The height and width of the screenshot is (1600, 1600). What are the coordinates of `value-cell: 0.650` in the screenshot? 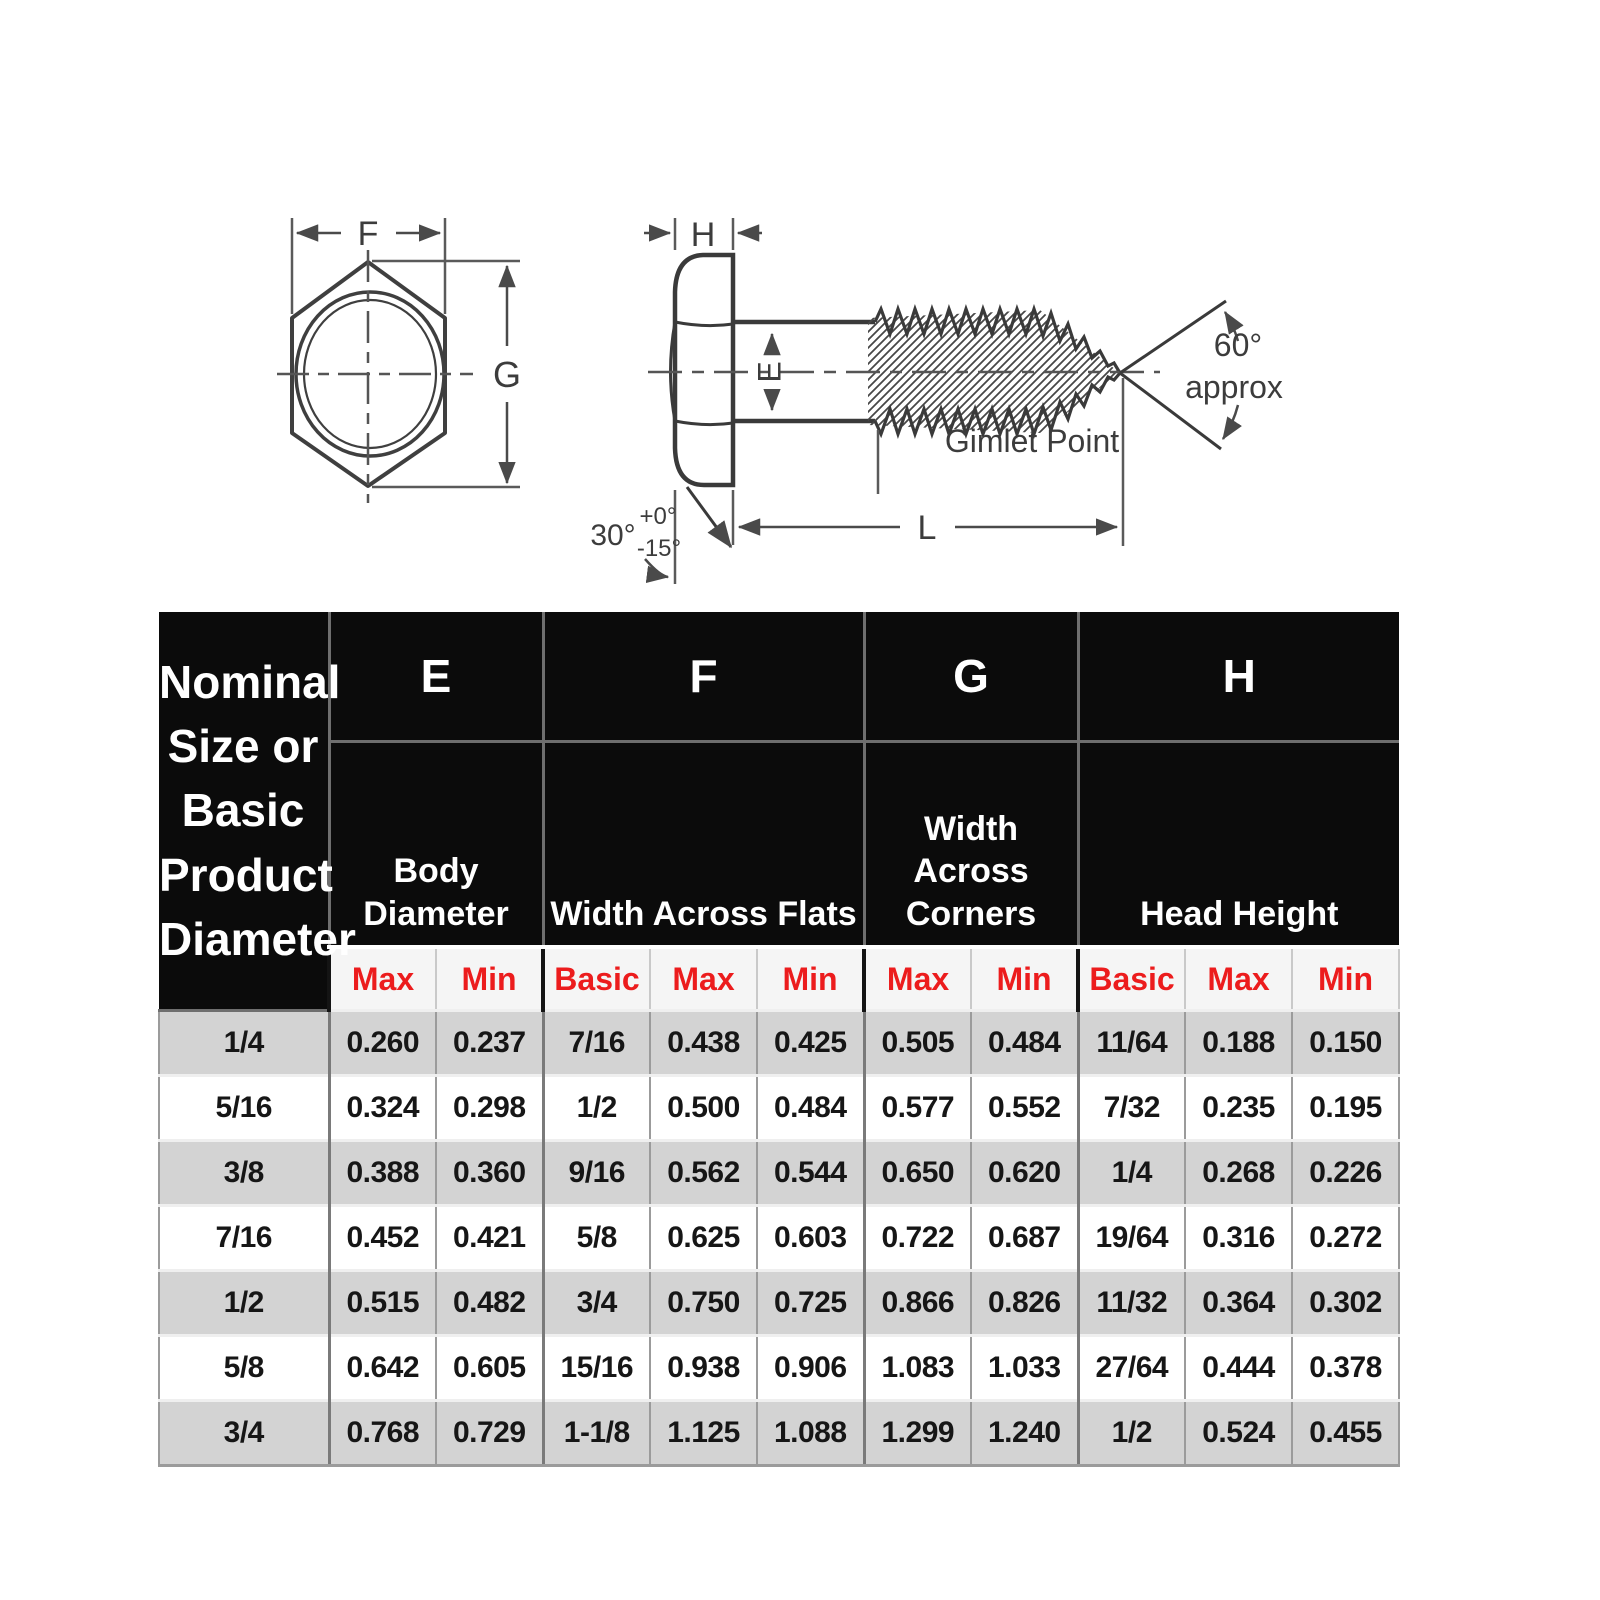 It's located at (917, 1172).